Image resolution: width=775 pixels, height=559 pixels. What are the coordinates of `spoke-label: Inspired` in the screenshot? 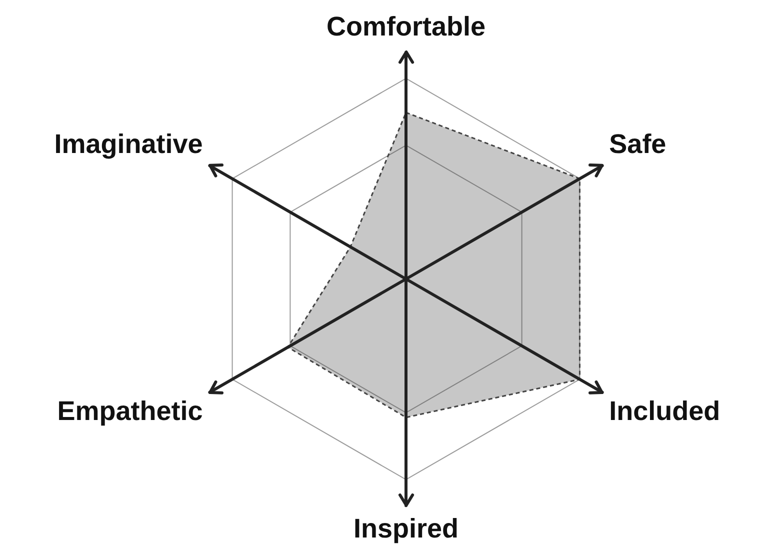 It's located at (406, 528).